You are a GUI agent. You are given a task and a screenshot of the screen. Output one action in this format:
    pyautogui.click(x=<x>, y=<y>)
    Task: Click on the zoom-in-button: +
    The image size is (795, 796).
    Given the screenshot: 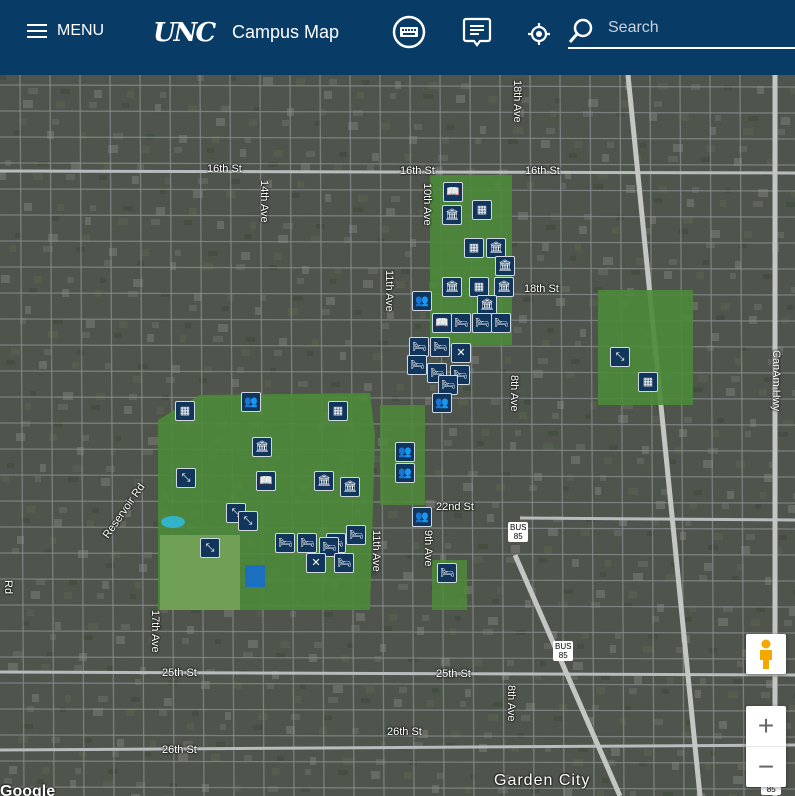 What is the action you would take?
    pyautogui.click(x=766, y=727)
    